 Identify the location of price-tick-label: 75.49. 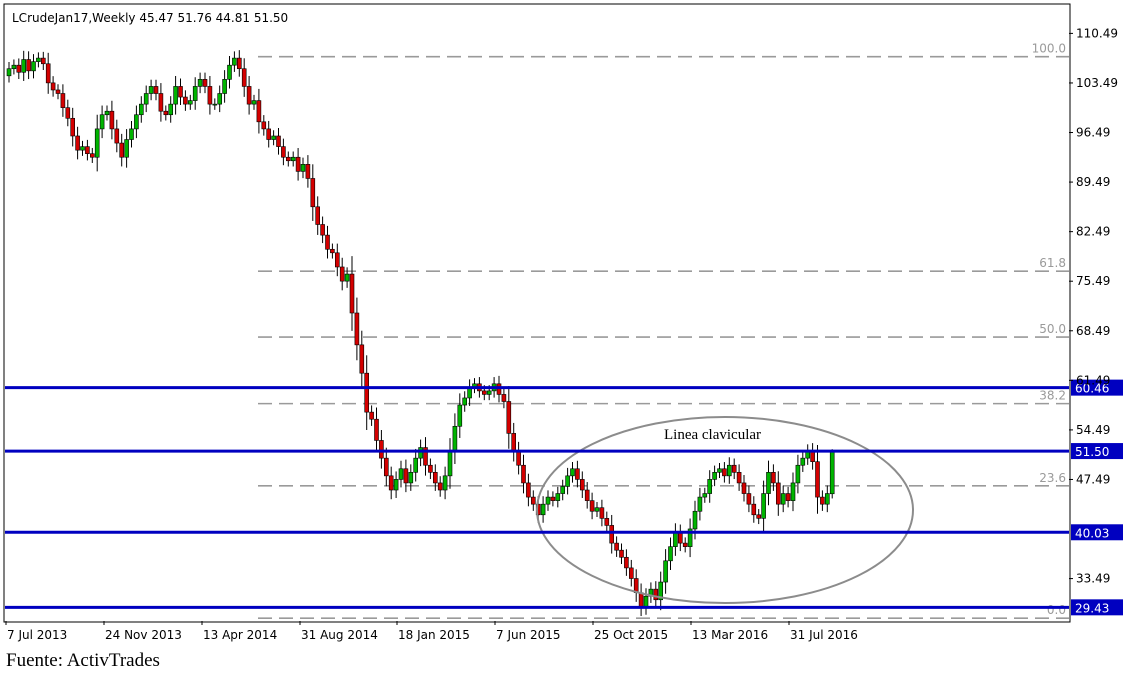
(1093, 281).